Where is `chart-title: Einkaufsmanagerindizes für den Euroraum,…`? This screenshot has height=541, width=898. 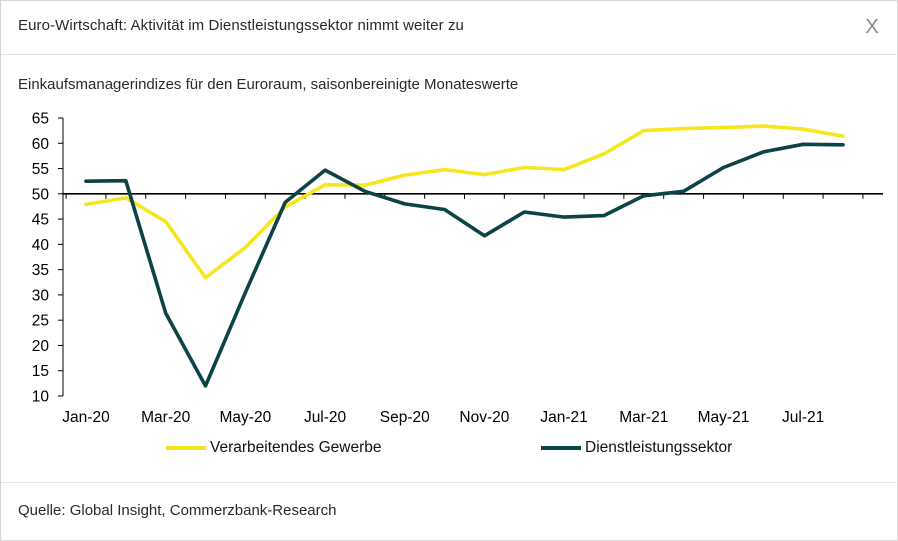 chart-title: Einkaufsmanagerindizes für den Euroraum,… is located at coordinates (268, 84).